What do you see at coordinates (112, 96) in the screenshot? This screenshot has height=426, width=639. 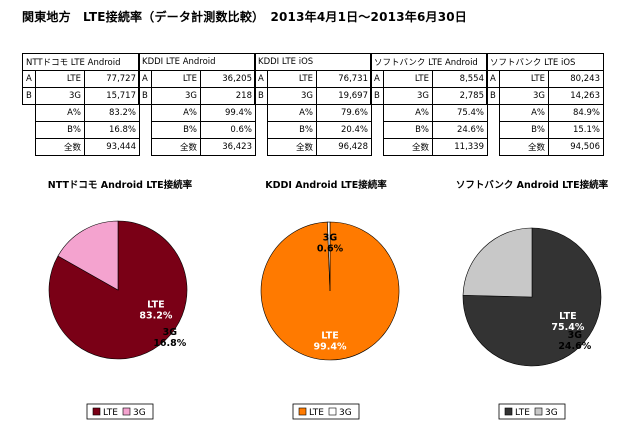 I see `row-value: 15,717` at bounding box center [112, 96].